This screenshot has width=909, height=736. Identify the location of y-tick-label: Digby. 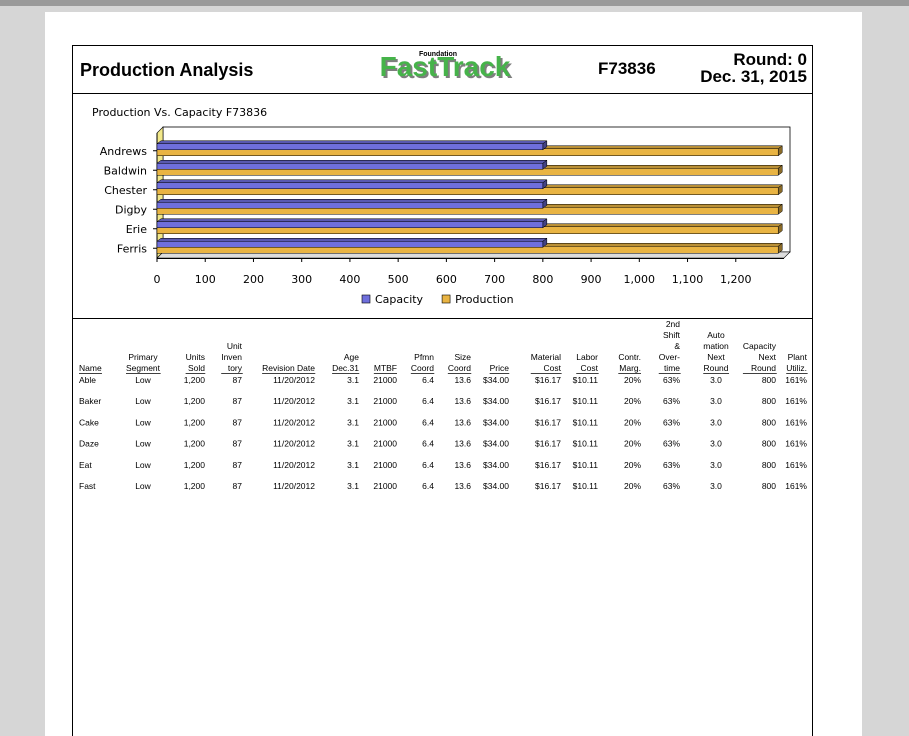
(131, 209).